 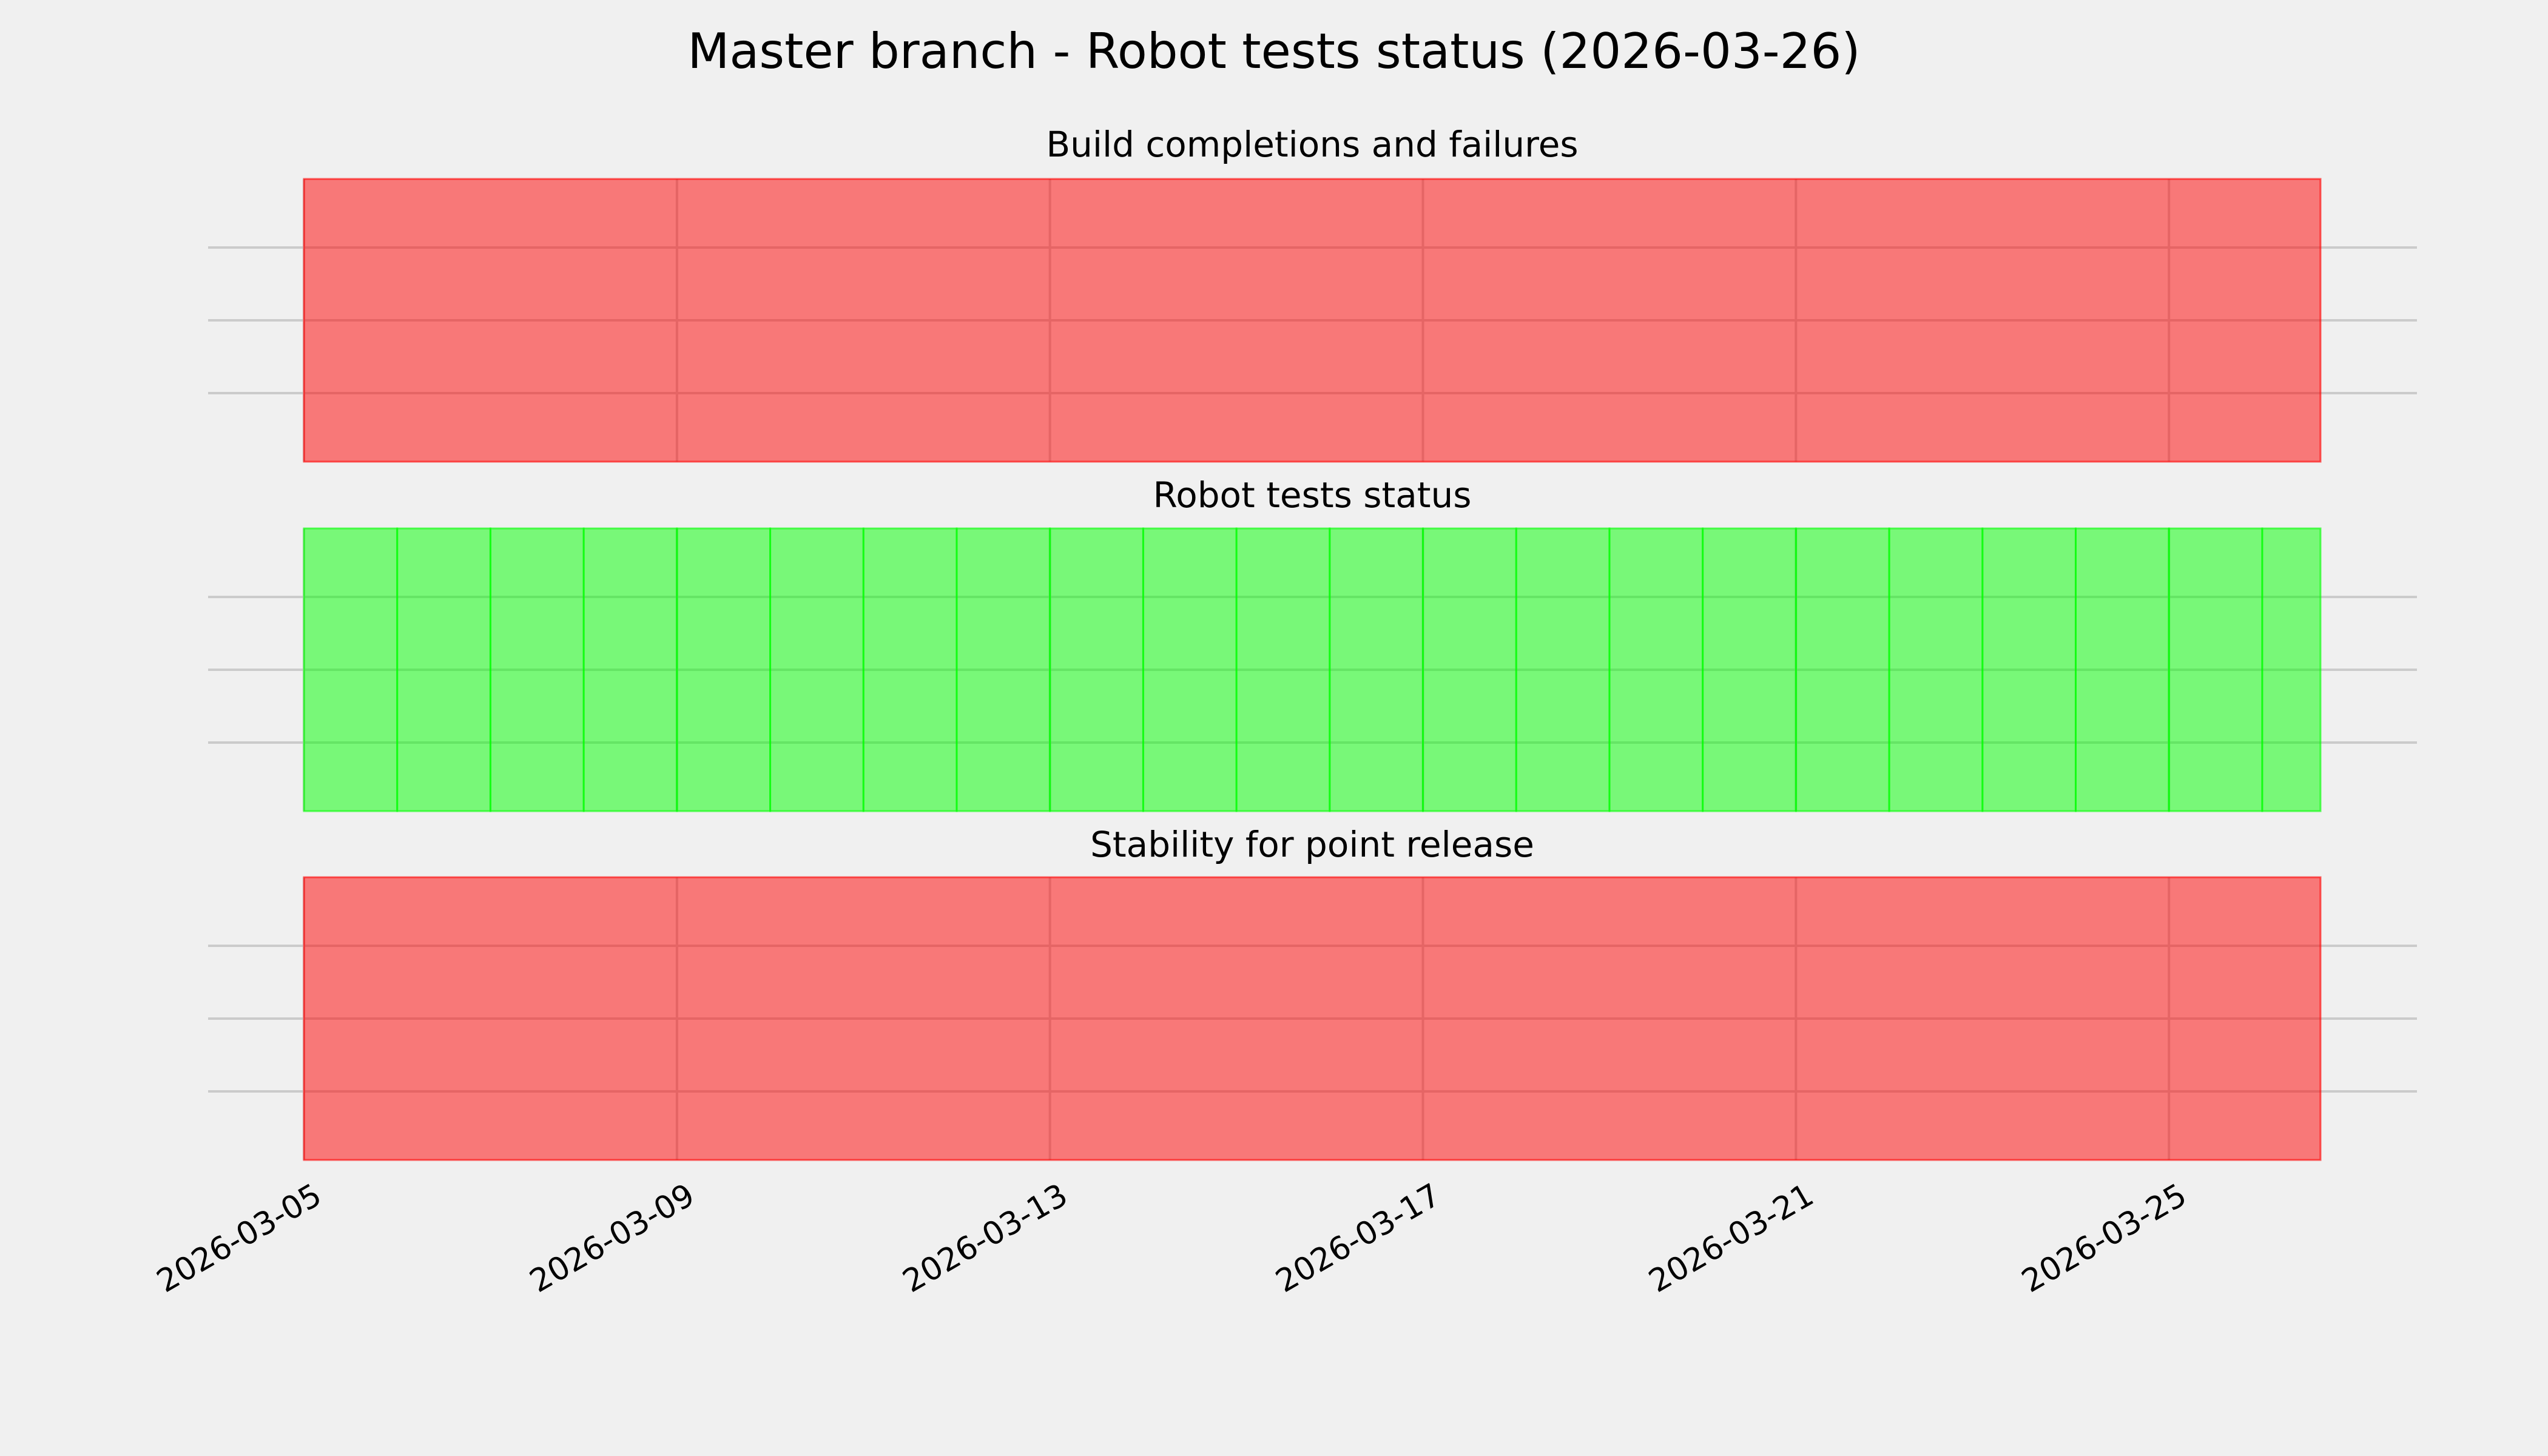 What do you see at coordinates (1312, 844) in the screenshot?
I see `panel-title-stability: Stability for point release` at bounding box center [1312, 844].